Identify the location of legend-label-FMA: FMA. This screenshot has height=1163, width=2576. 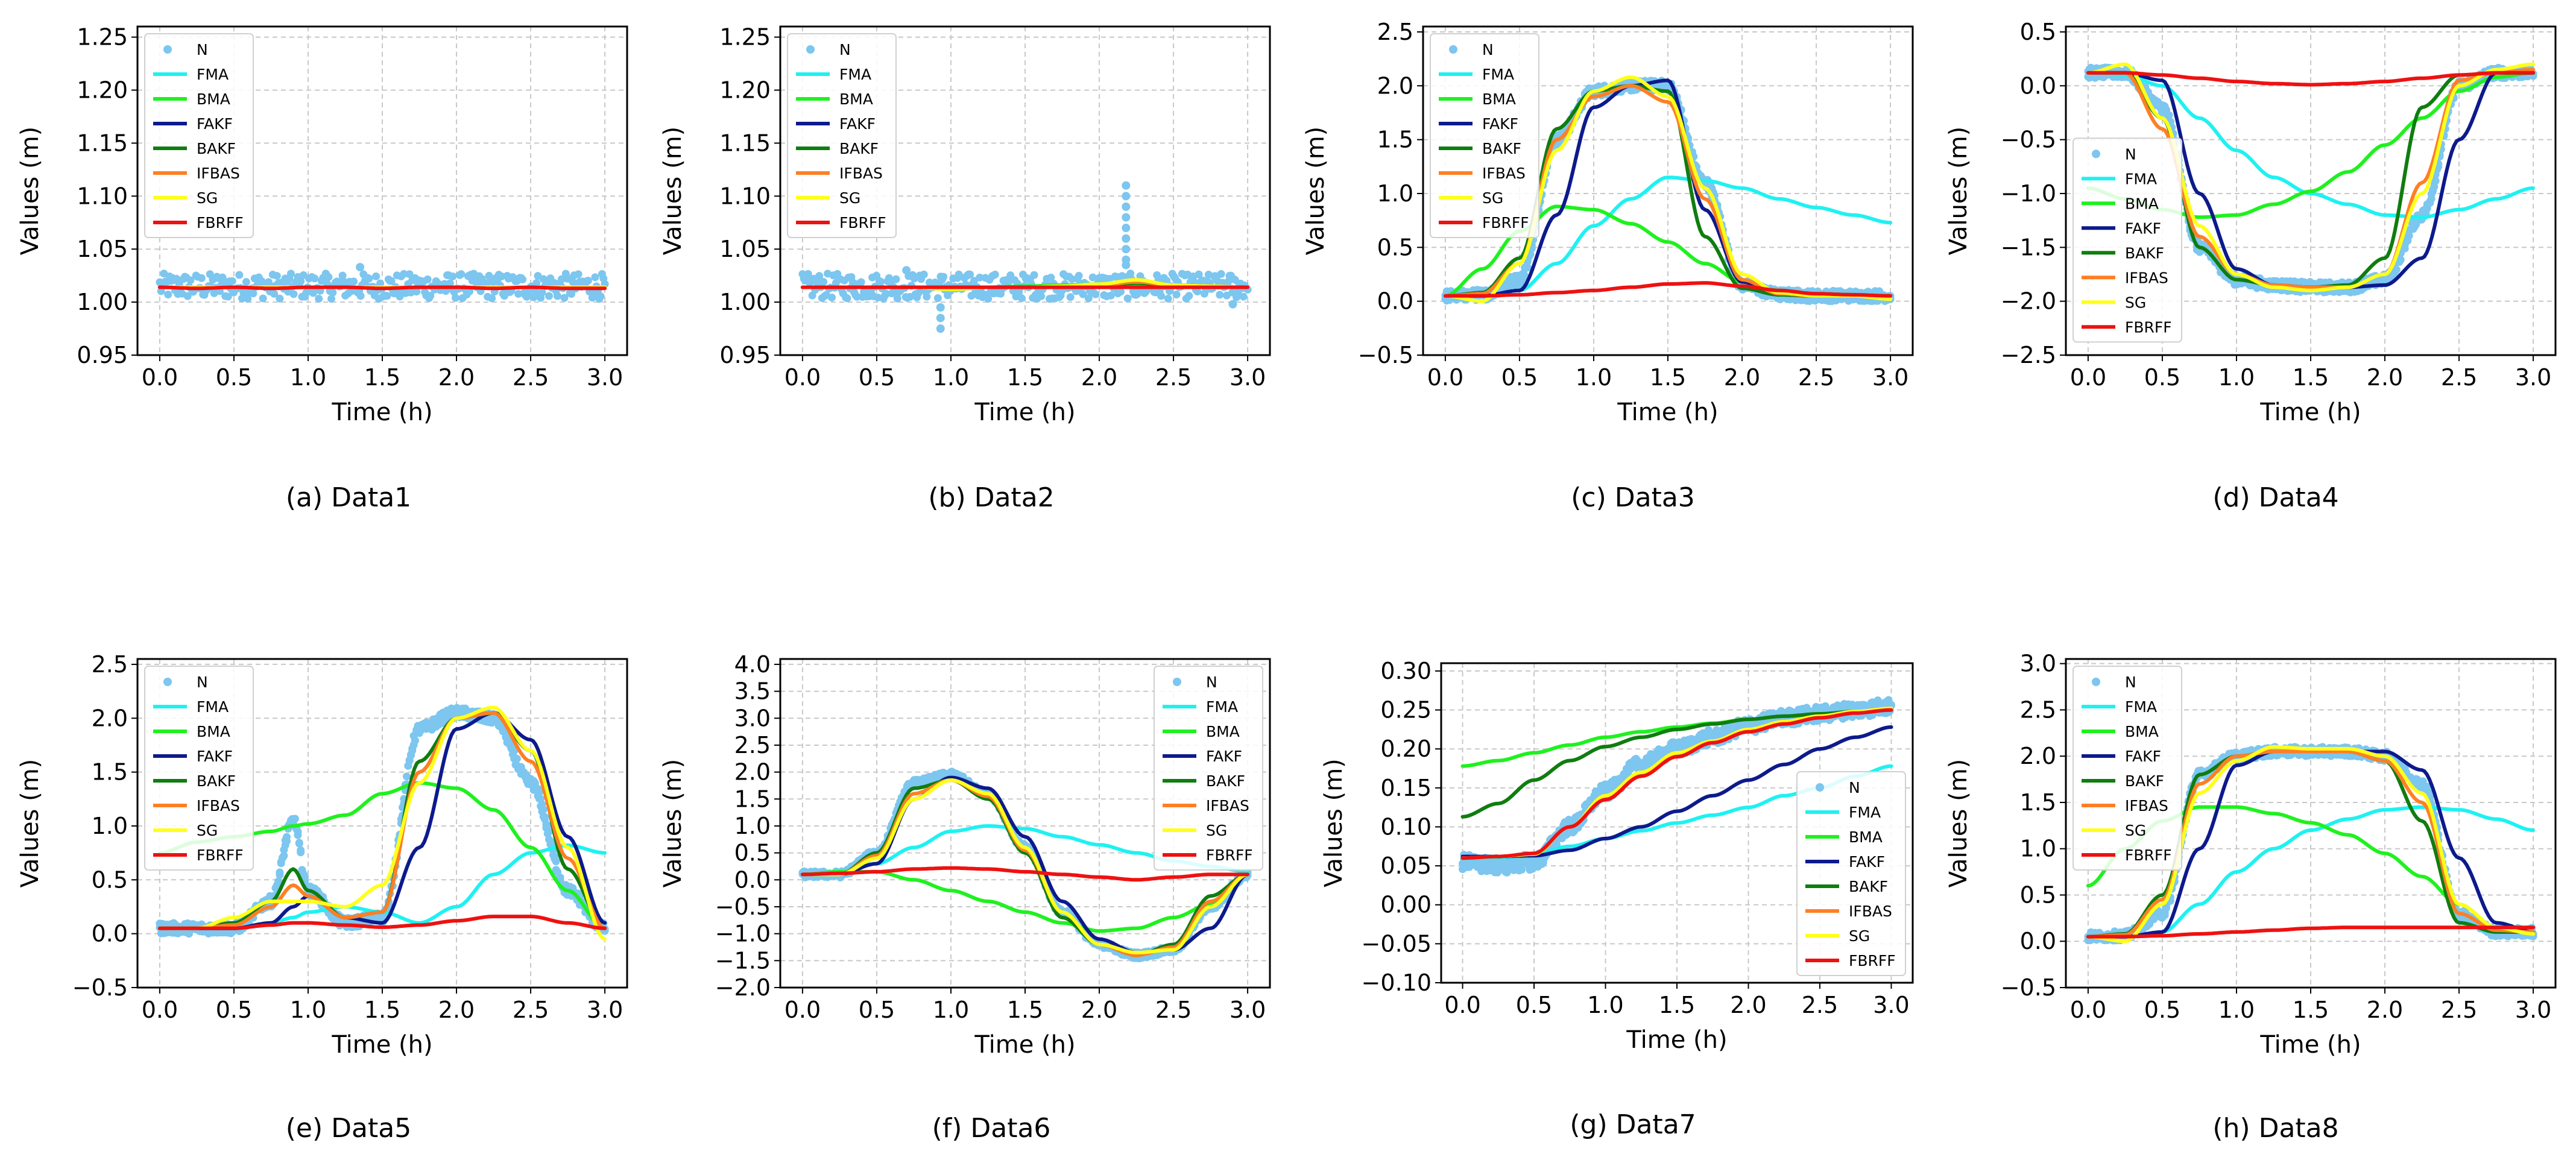
(1865, 813).